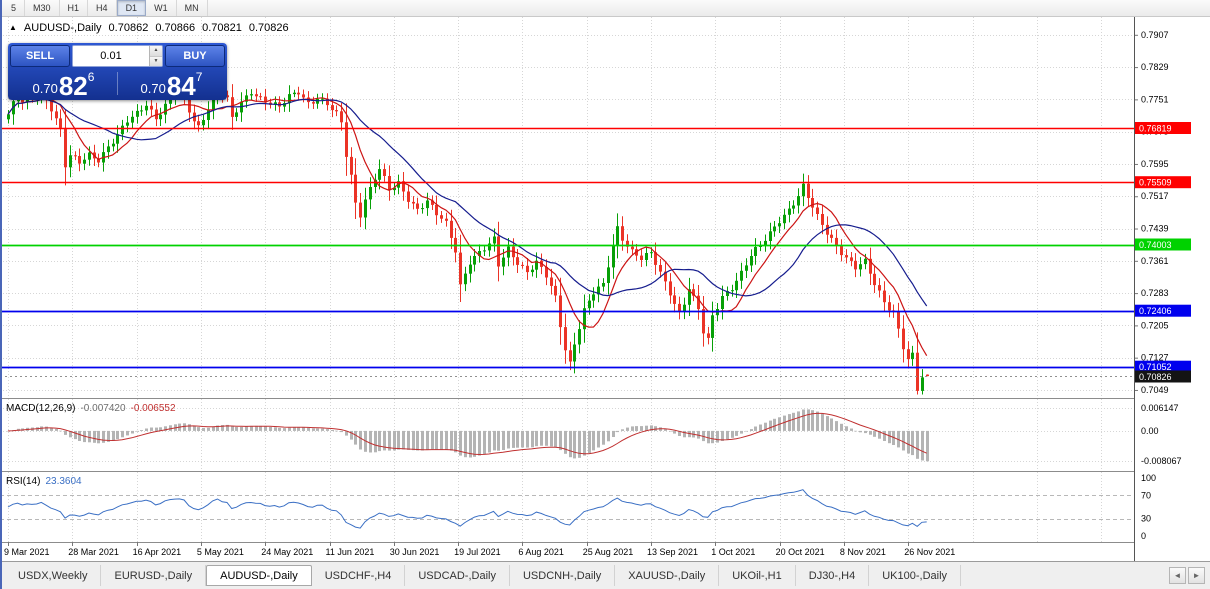 The width and height of the screenshot is (1210, 589). I want to click on ohlc-close: 0.70826, so click(268, 28).